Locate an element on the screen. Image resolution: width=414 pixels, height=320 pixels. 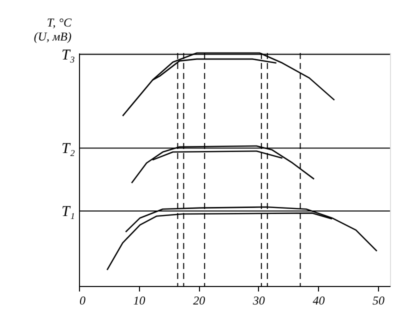
x-tick-label: 50 is located at coordinates (378, 301).